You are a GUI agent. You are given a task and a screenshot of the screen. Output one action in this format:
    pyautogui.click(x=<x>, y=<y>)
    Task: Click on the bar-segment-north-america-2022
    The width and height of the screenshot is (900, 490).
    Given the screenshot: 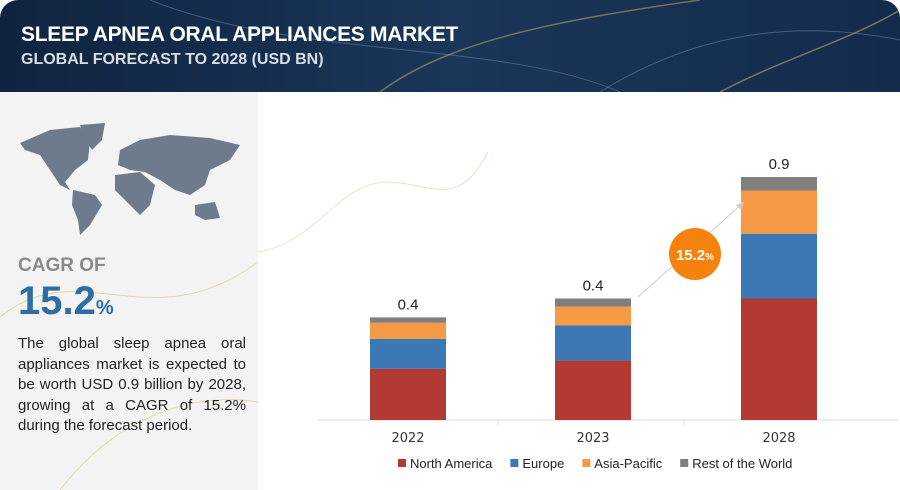 What is the action you would take?
    pyautogui.click(x=408, y=394)
    